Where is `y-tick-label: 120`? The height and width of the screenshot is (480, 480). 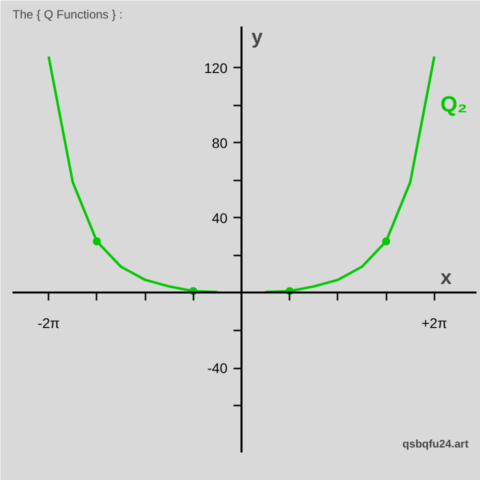
y-tick-label: 120 is located at coordinates (216, 68).